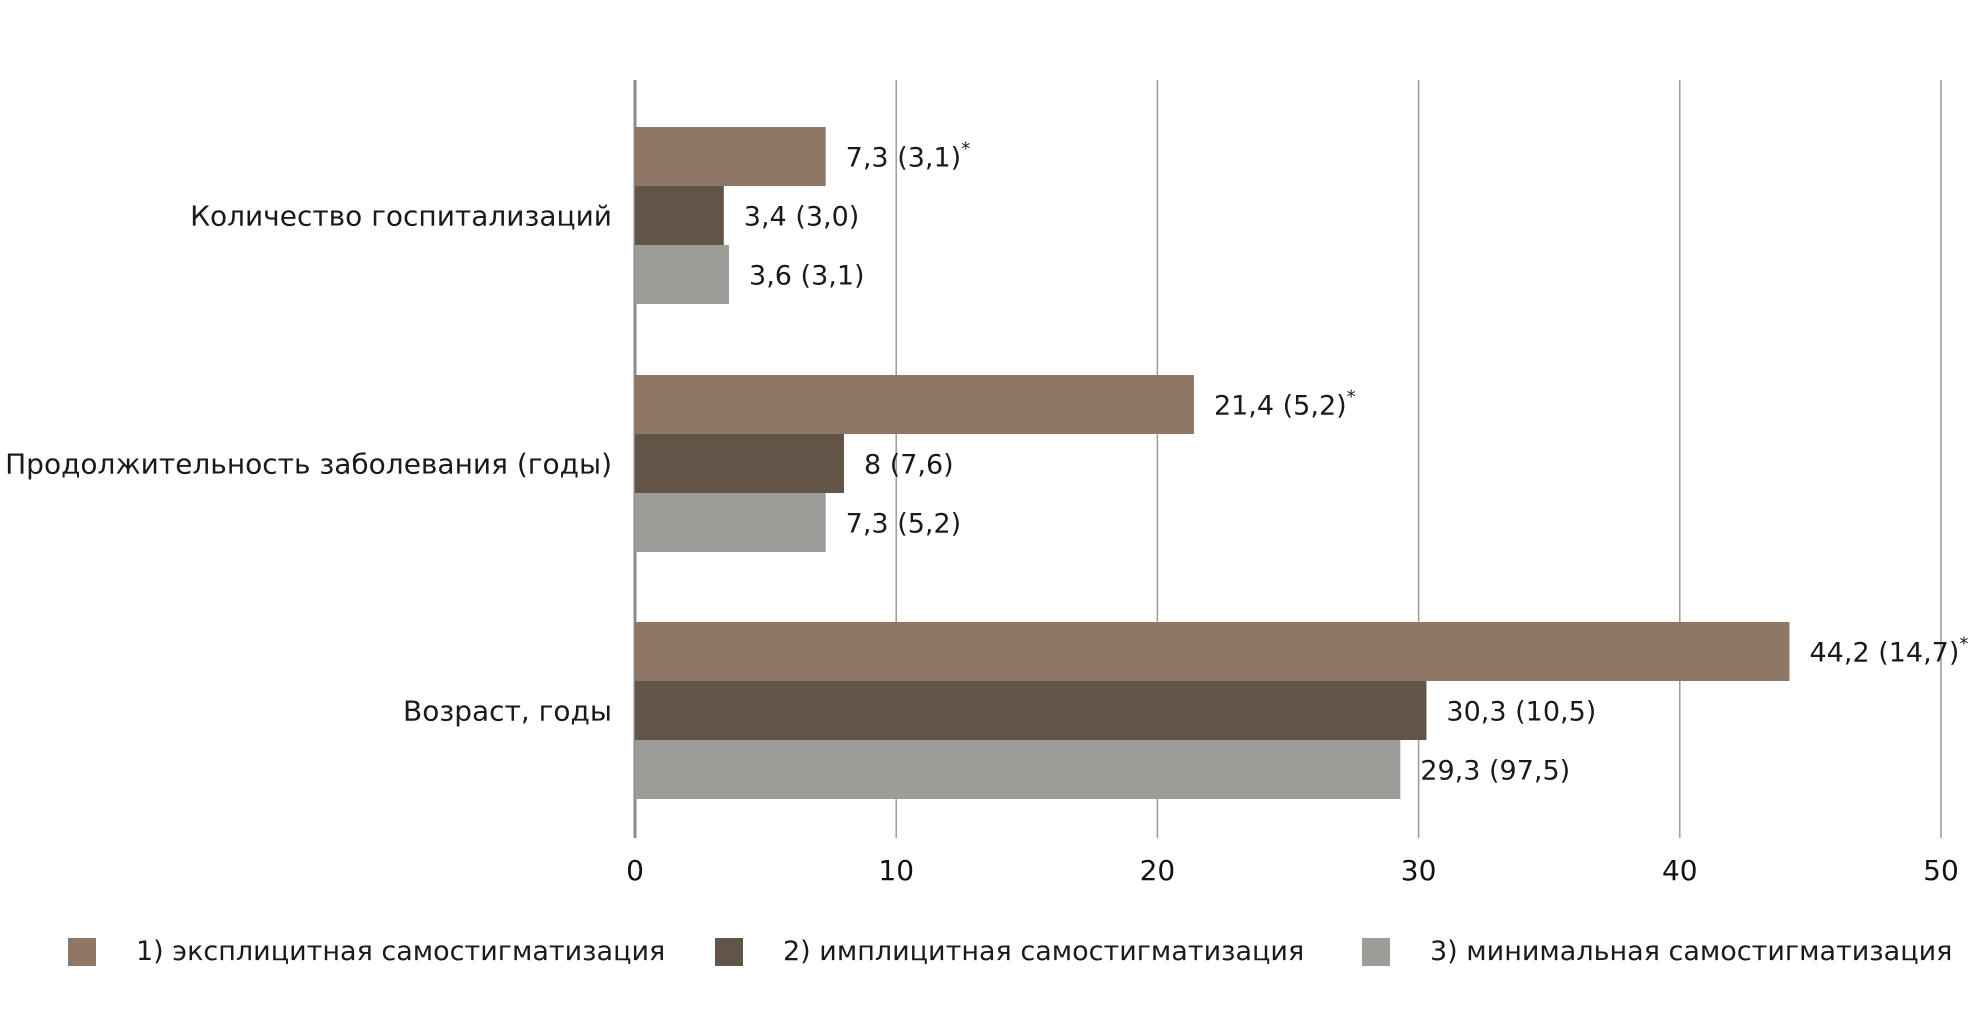 This screenshot has height=1030, width=1987. Describe the element at coordinates (730, 156) in the screenshot. I see `bar-s1-c1` at that location.